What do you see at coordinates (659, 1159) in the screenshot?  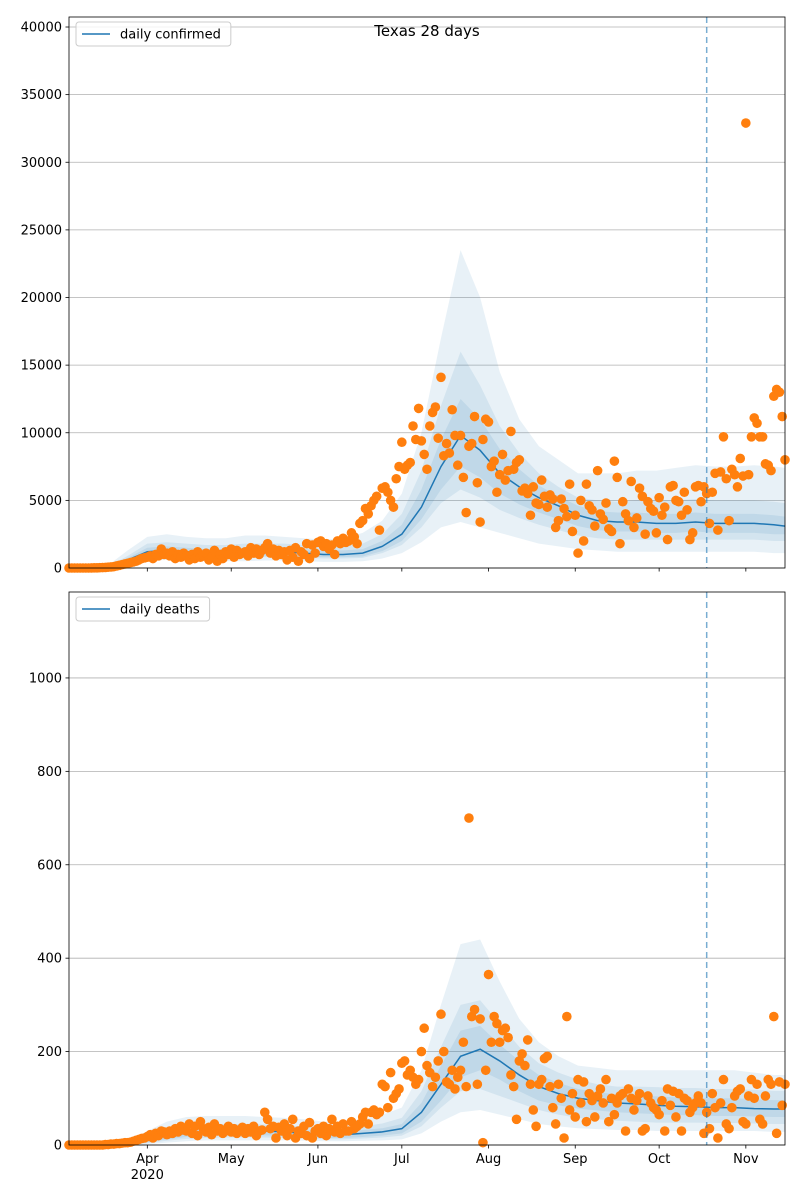 I see `x-tick-label: Oct` at bounding box center [659, 1159].